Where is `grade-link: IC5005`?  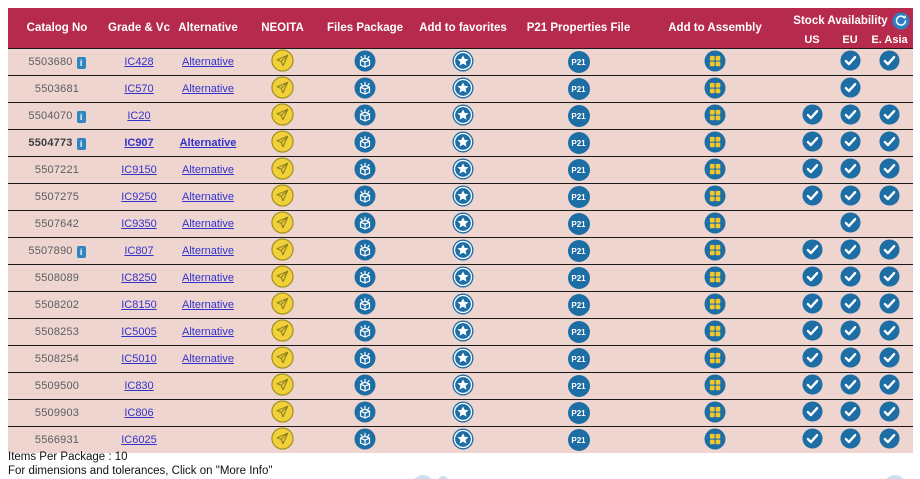
grade-link: IC5005 is located at coordinates (139, 332).